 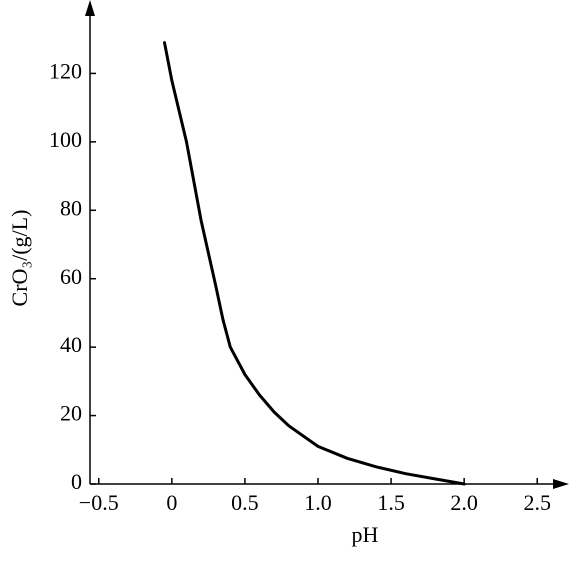 I want to click on x-tick-label: 0.5, so click(x=245, y=502).